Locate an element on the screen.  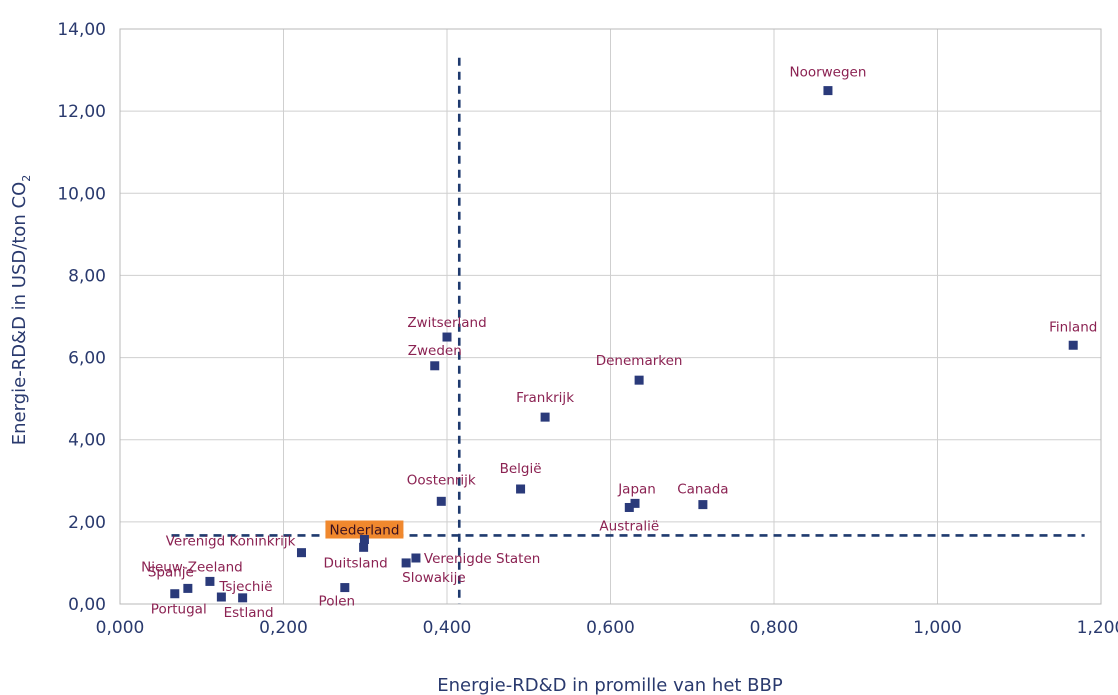
point-label: Nederland is located at coordinates (364, 531).